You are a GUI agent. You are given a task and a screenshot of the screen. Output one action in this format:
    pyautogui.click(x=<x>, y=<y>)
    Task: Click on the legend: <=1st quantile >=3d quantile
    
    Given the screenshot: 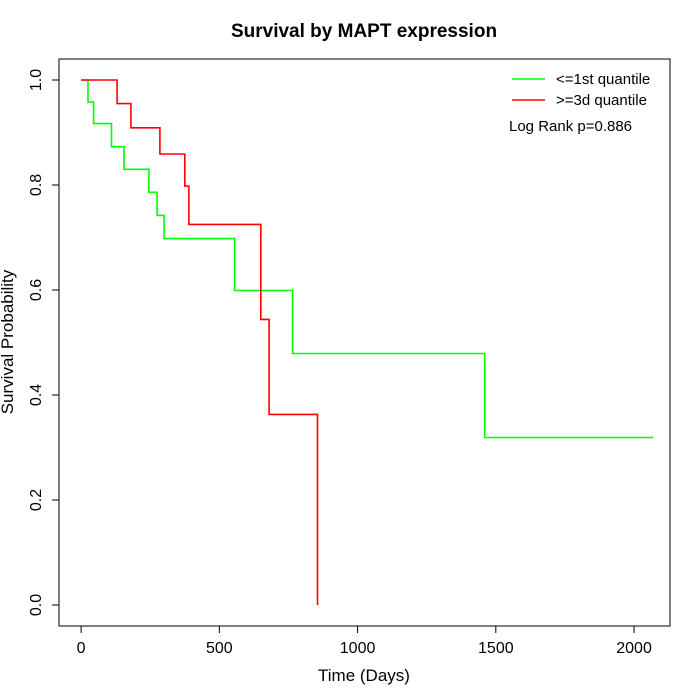 What is the action you would take?
    pyautogui.click(x=581, y=90)
    